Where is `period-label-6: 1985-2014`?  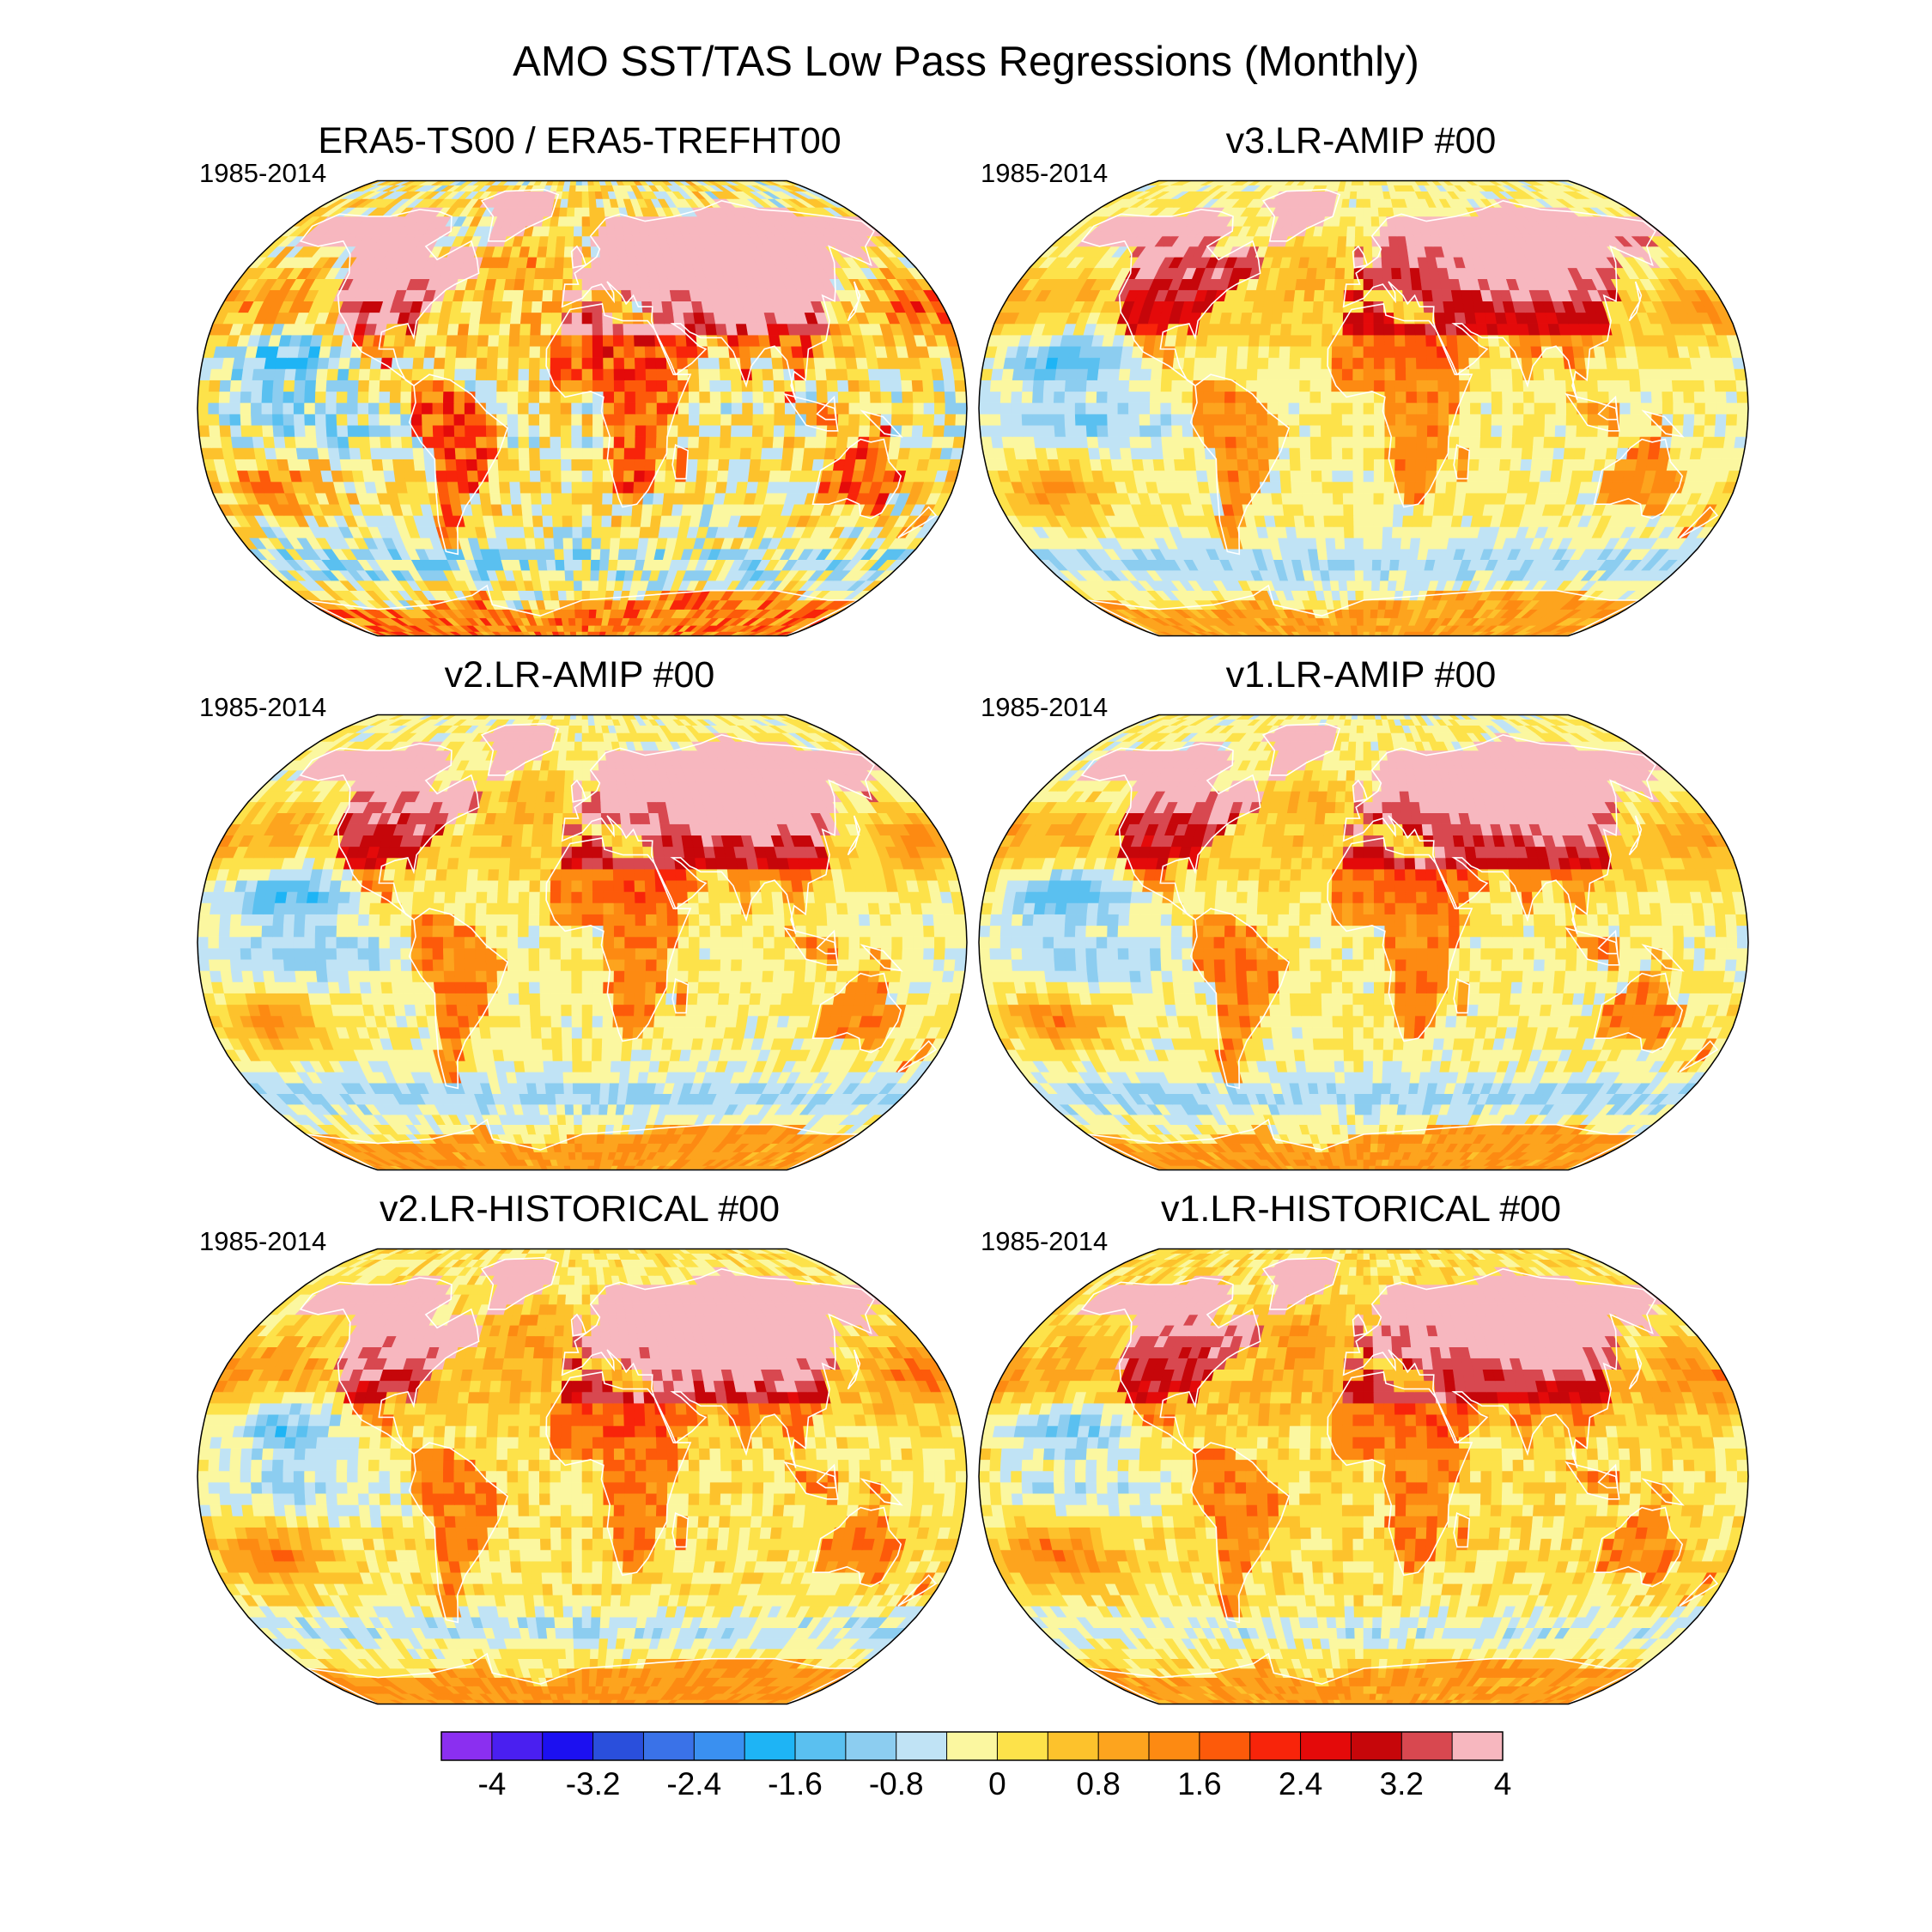 period-label-6: 1985-2014 is located at coordinates (1045, 1241).